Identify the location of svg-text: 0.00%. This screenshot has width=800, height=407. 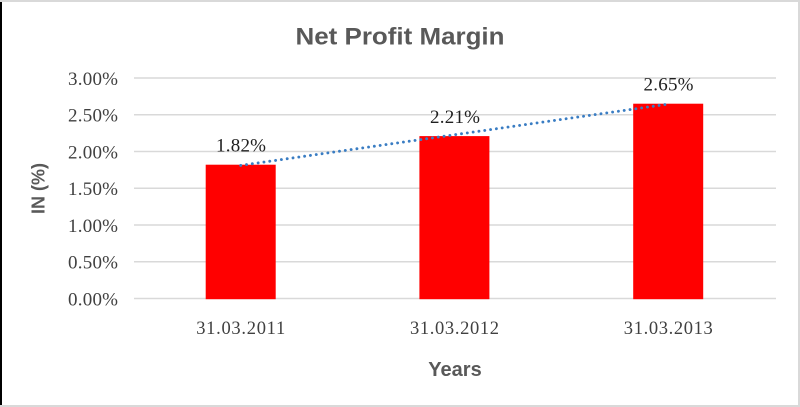
(93, 299).